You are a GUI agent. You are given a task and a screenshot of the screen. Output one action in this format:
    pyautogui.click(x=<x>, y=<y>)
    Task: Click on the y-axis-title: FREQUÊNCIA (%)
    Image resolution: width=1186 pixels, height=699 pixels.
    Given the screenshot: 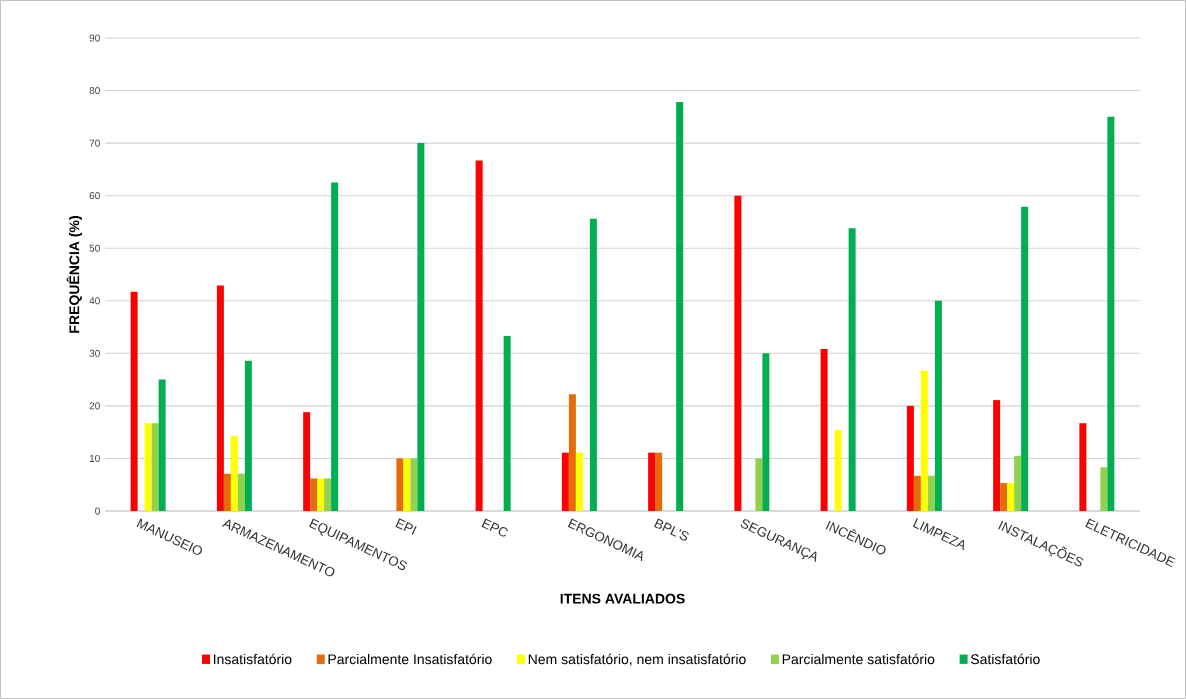 What is the action you would take?
    pyautogui.click(x=74, y=274)
    